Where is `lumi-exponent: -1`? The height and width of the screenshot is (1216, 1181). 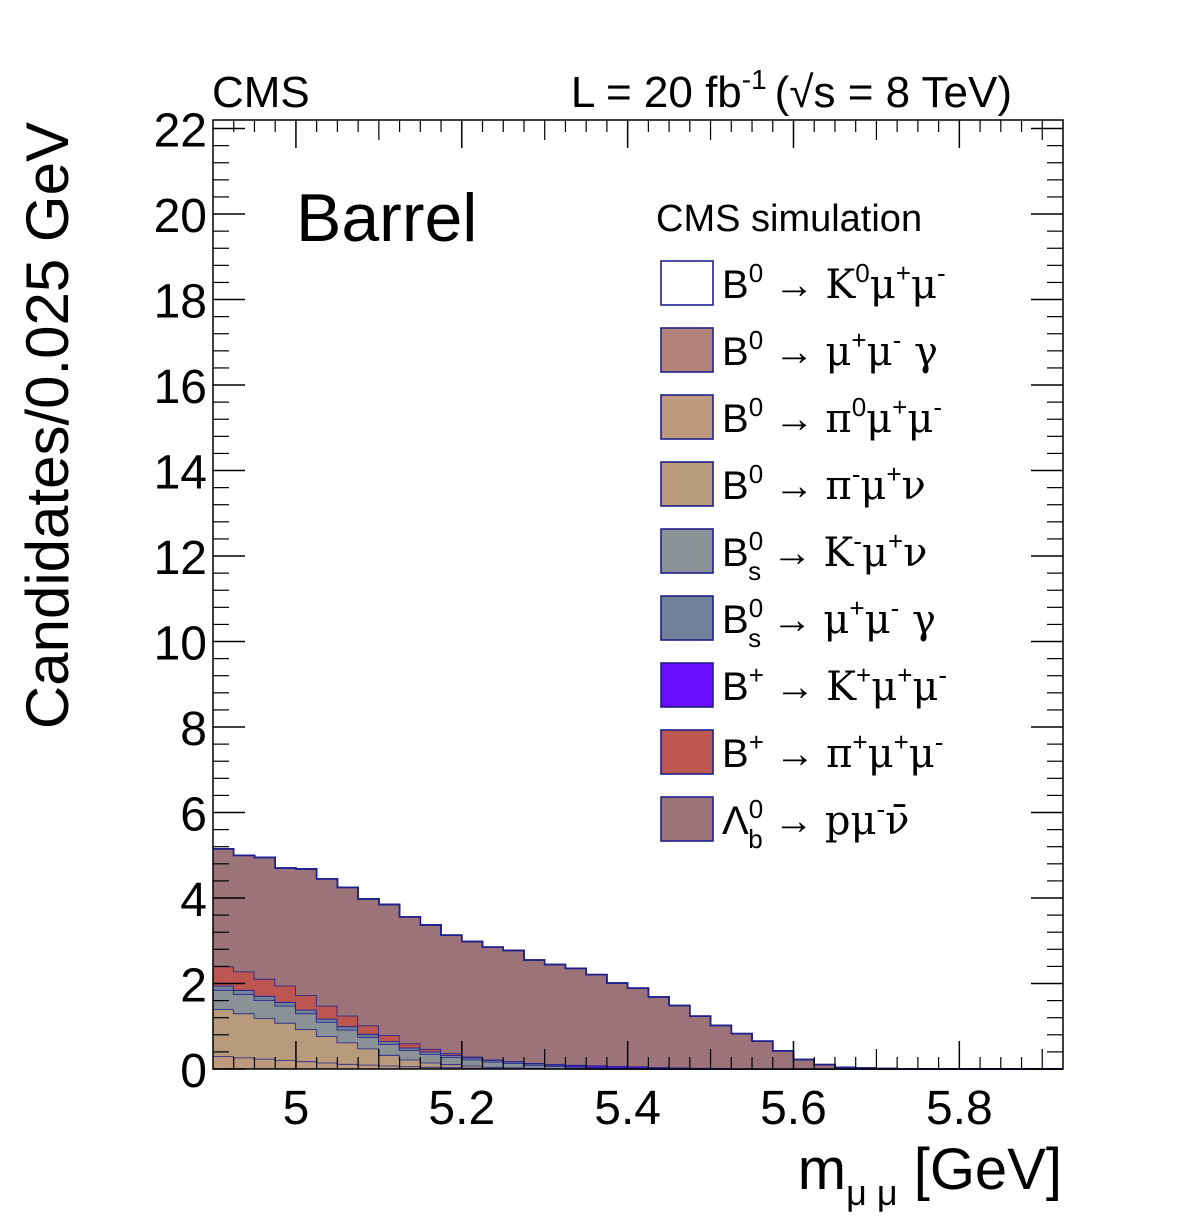
lumi-exponent: -1 is located at coordinates (754, 79).